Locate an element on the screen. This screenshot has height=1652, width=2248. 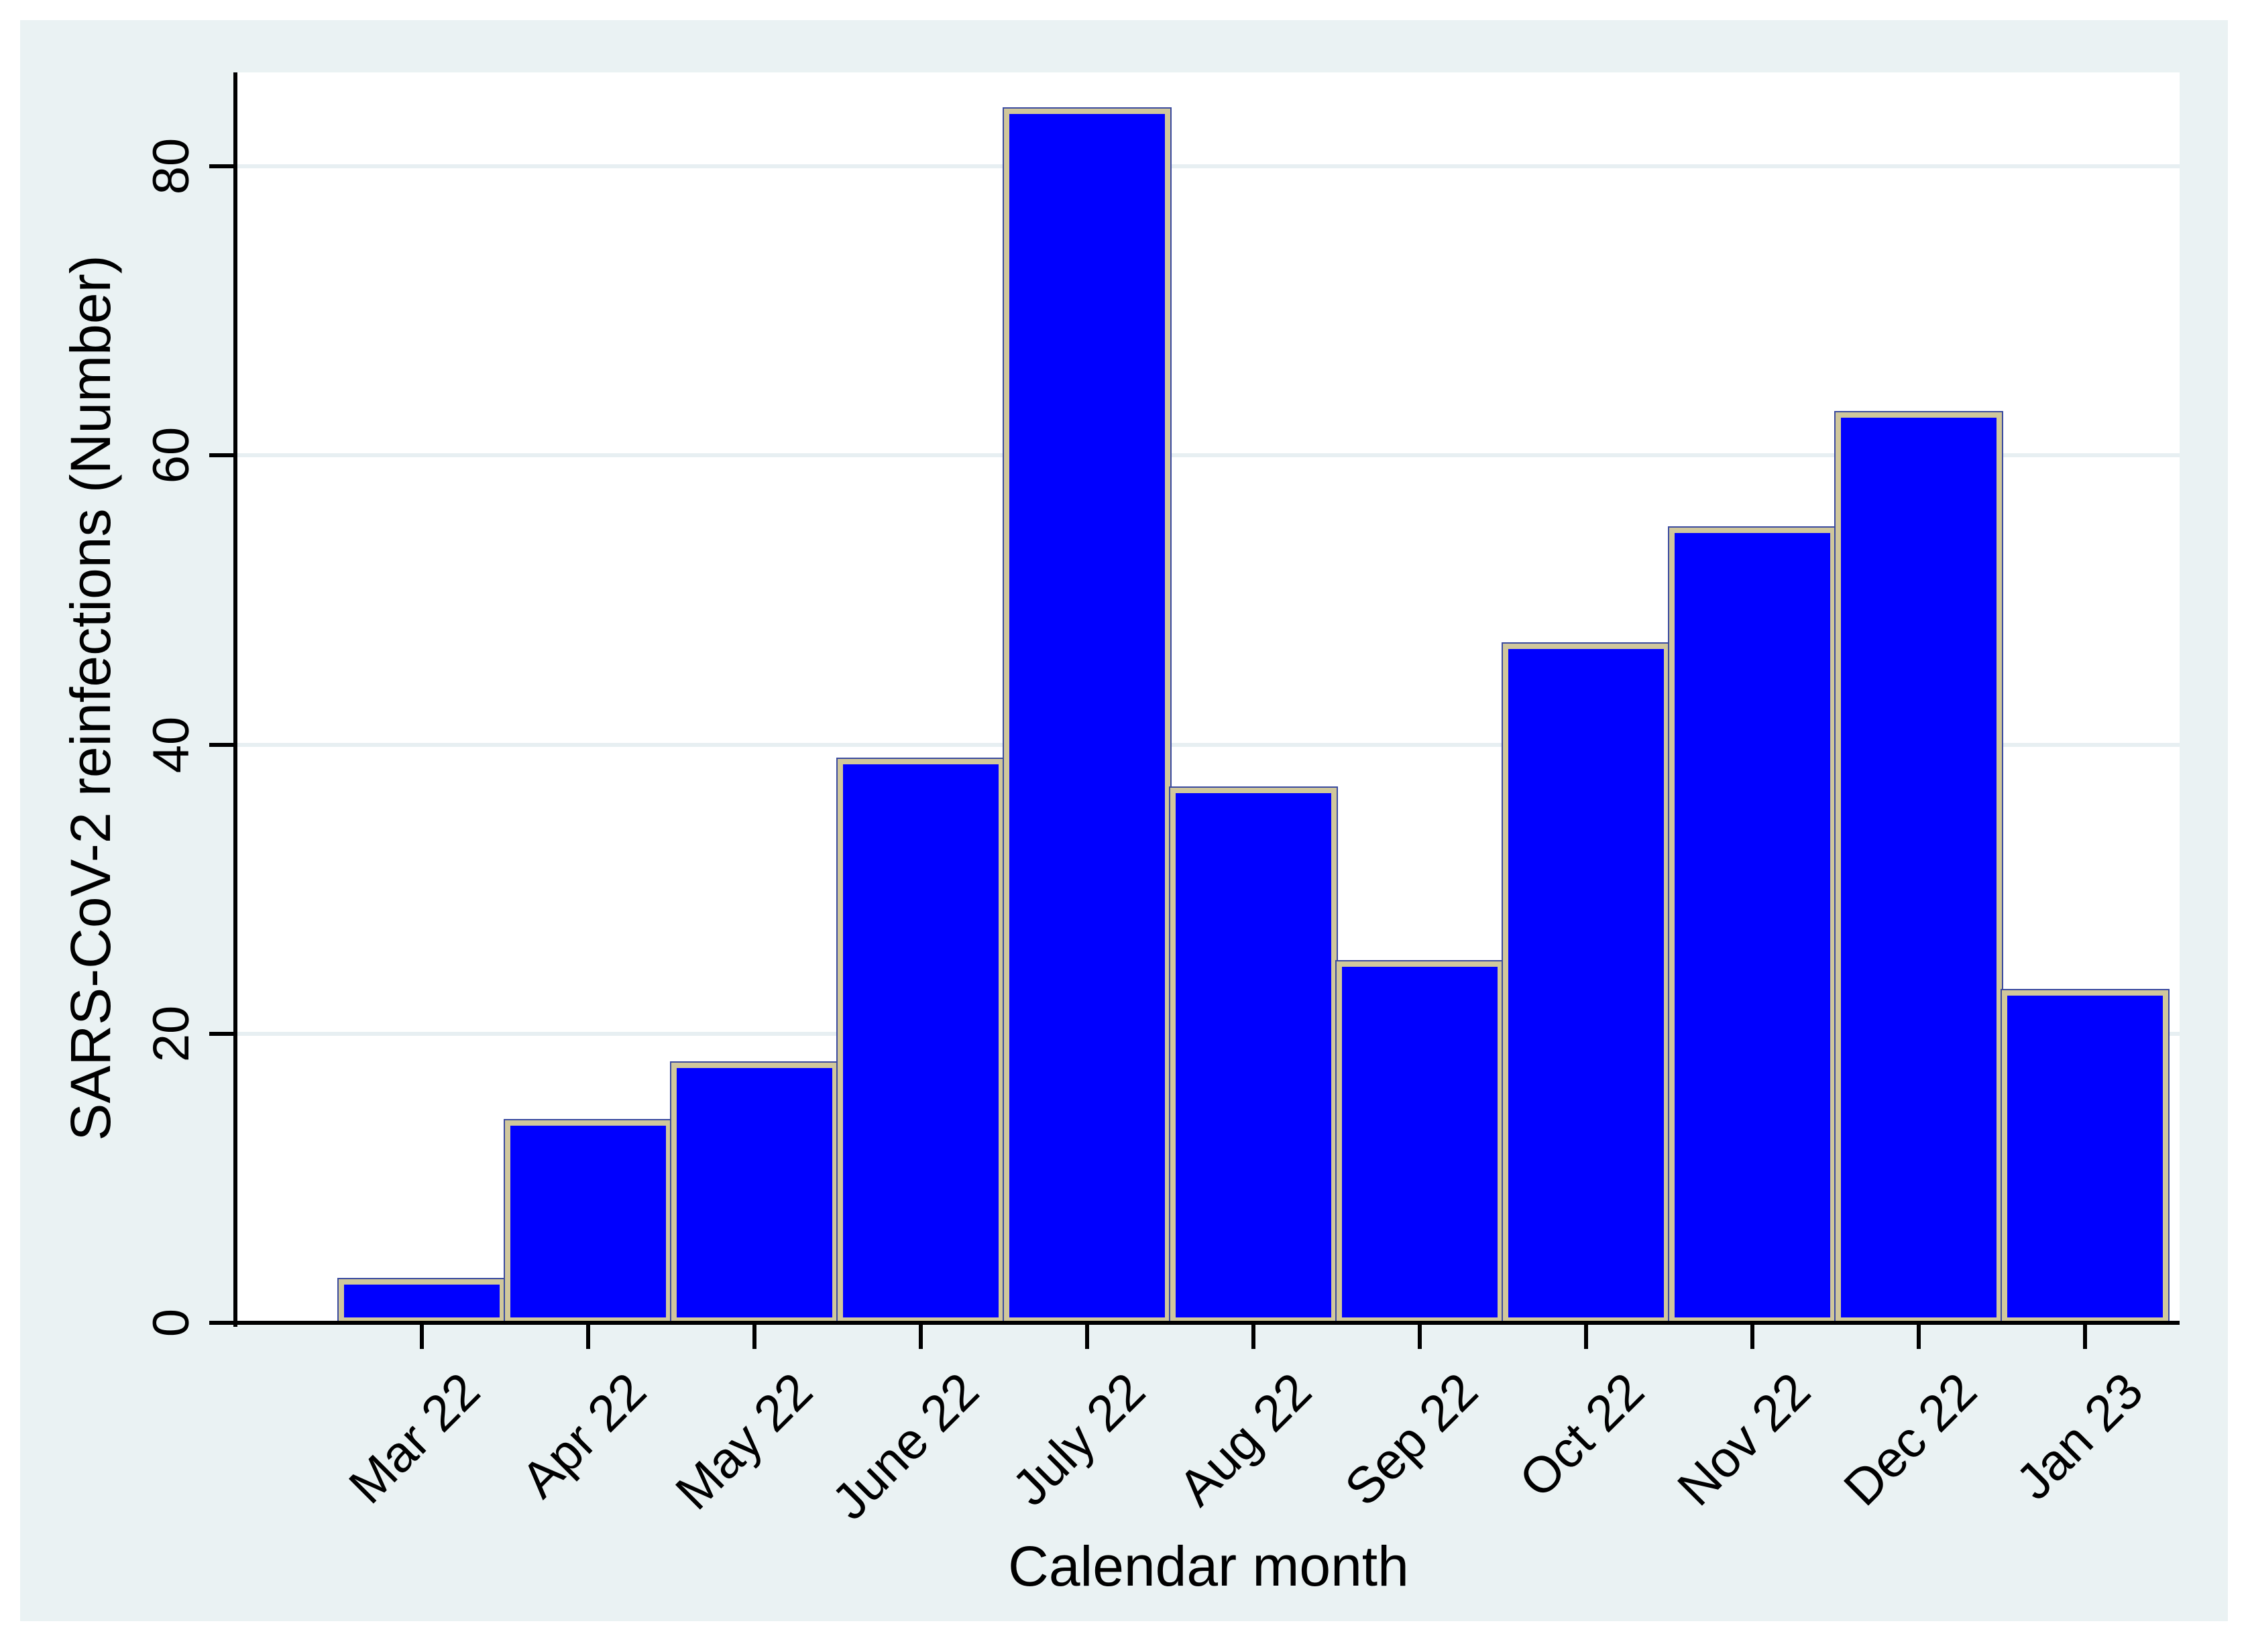
x-axis-title: Calendar month is located at coordinates (1208, 1566).